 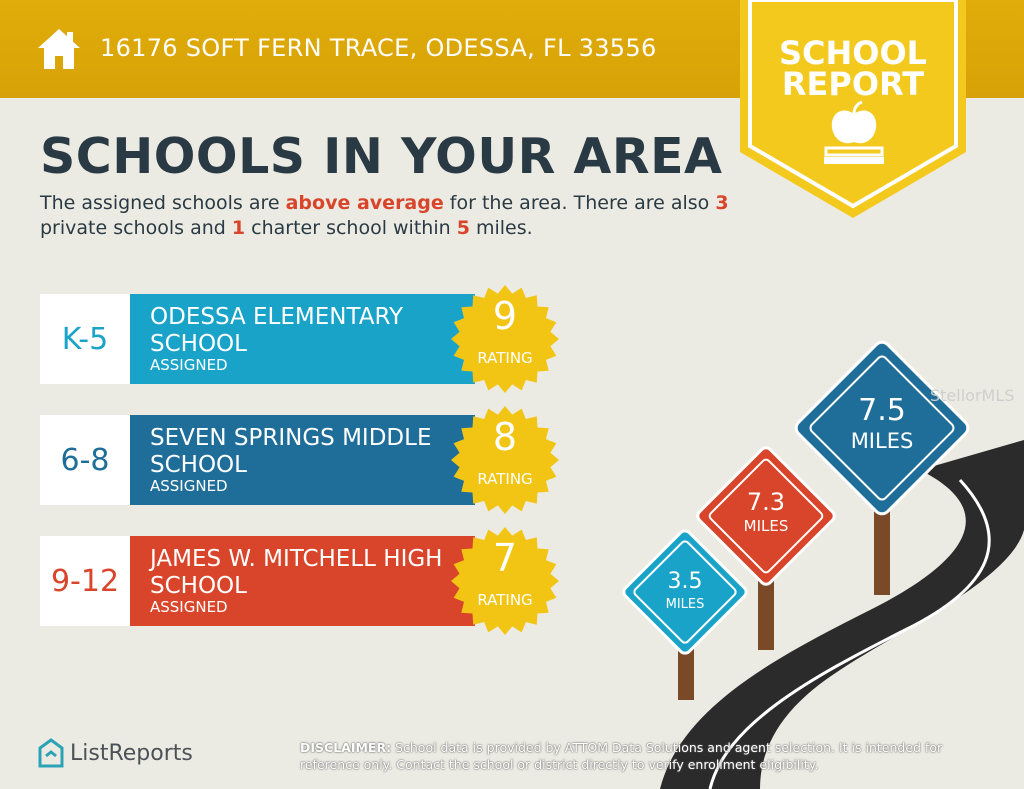 I want to click on school-band: SEVEN SPRINGS MIDDLE SCHOOL ASSIGNED, so click(x=302, y=460).